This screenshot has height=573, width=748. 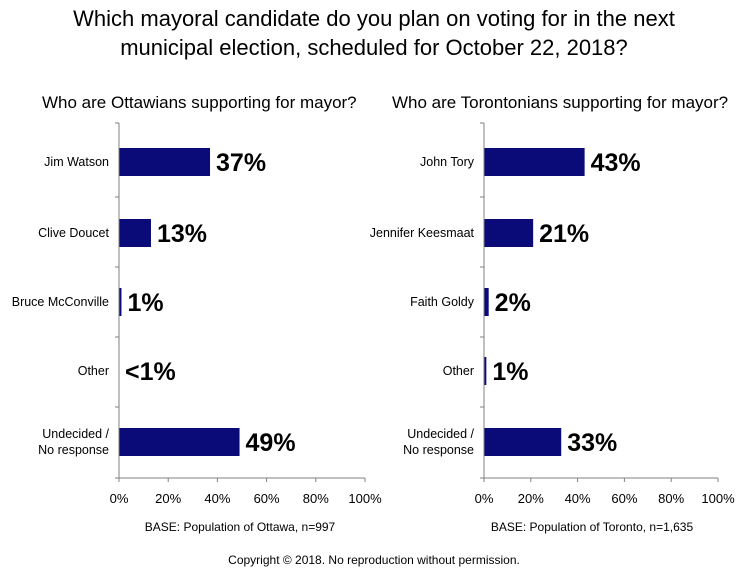 I want to click on ottawa-x-tick-label: 0%, so click(x=119, y=498).